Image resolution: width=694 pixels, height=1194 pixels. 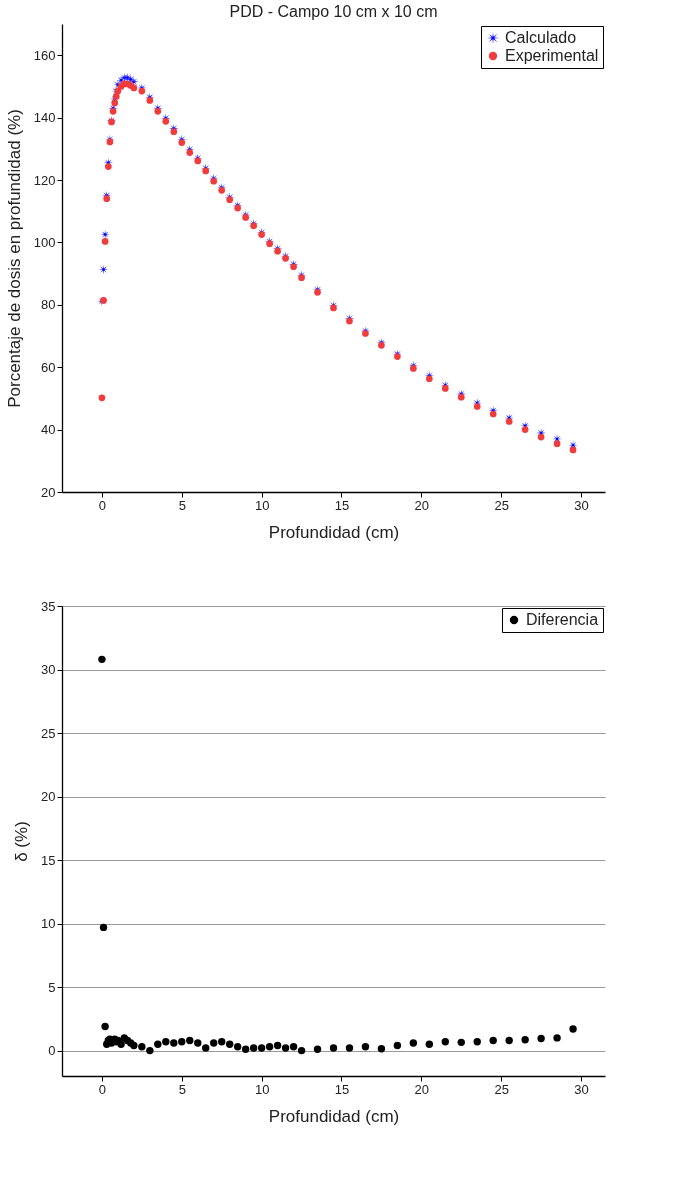 What do you see at coordinates (541, 37) in the screenshot?
I see `legend-label: Calculado` at bounding box center [541, 37].